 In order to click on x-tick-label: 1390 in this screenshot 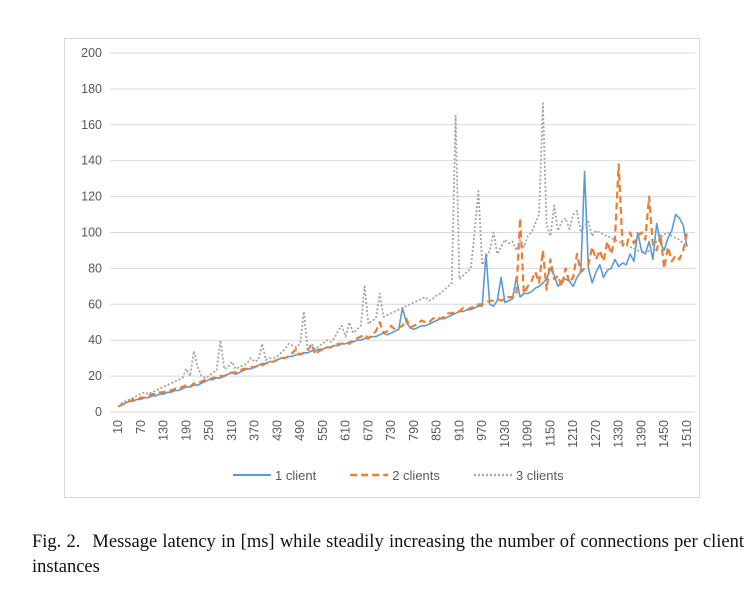, I will do `click(641, 434)`.